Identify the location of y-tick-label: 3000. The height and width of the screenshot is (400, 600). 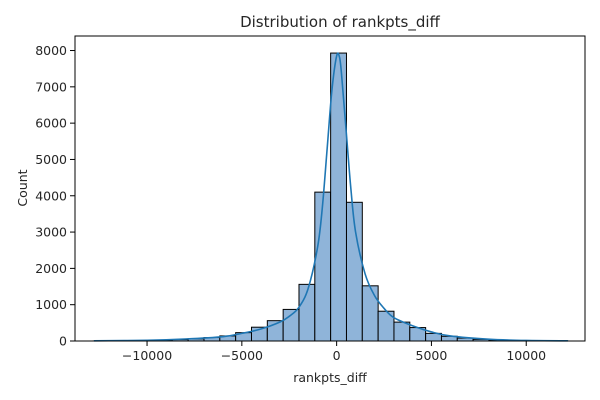
(51, 232).